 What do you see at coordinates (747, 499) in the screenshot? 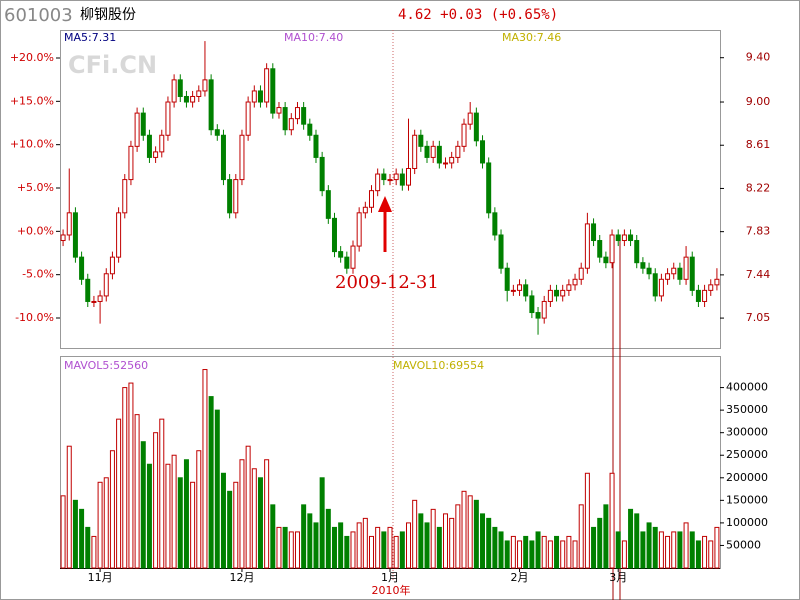
I see `y-tick-label: 150000` at bounding box center [747, 499].